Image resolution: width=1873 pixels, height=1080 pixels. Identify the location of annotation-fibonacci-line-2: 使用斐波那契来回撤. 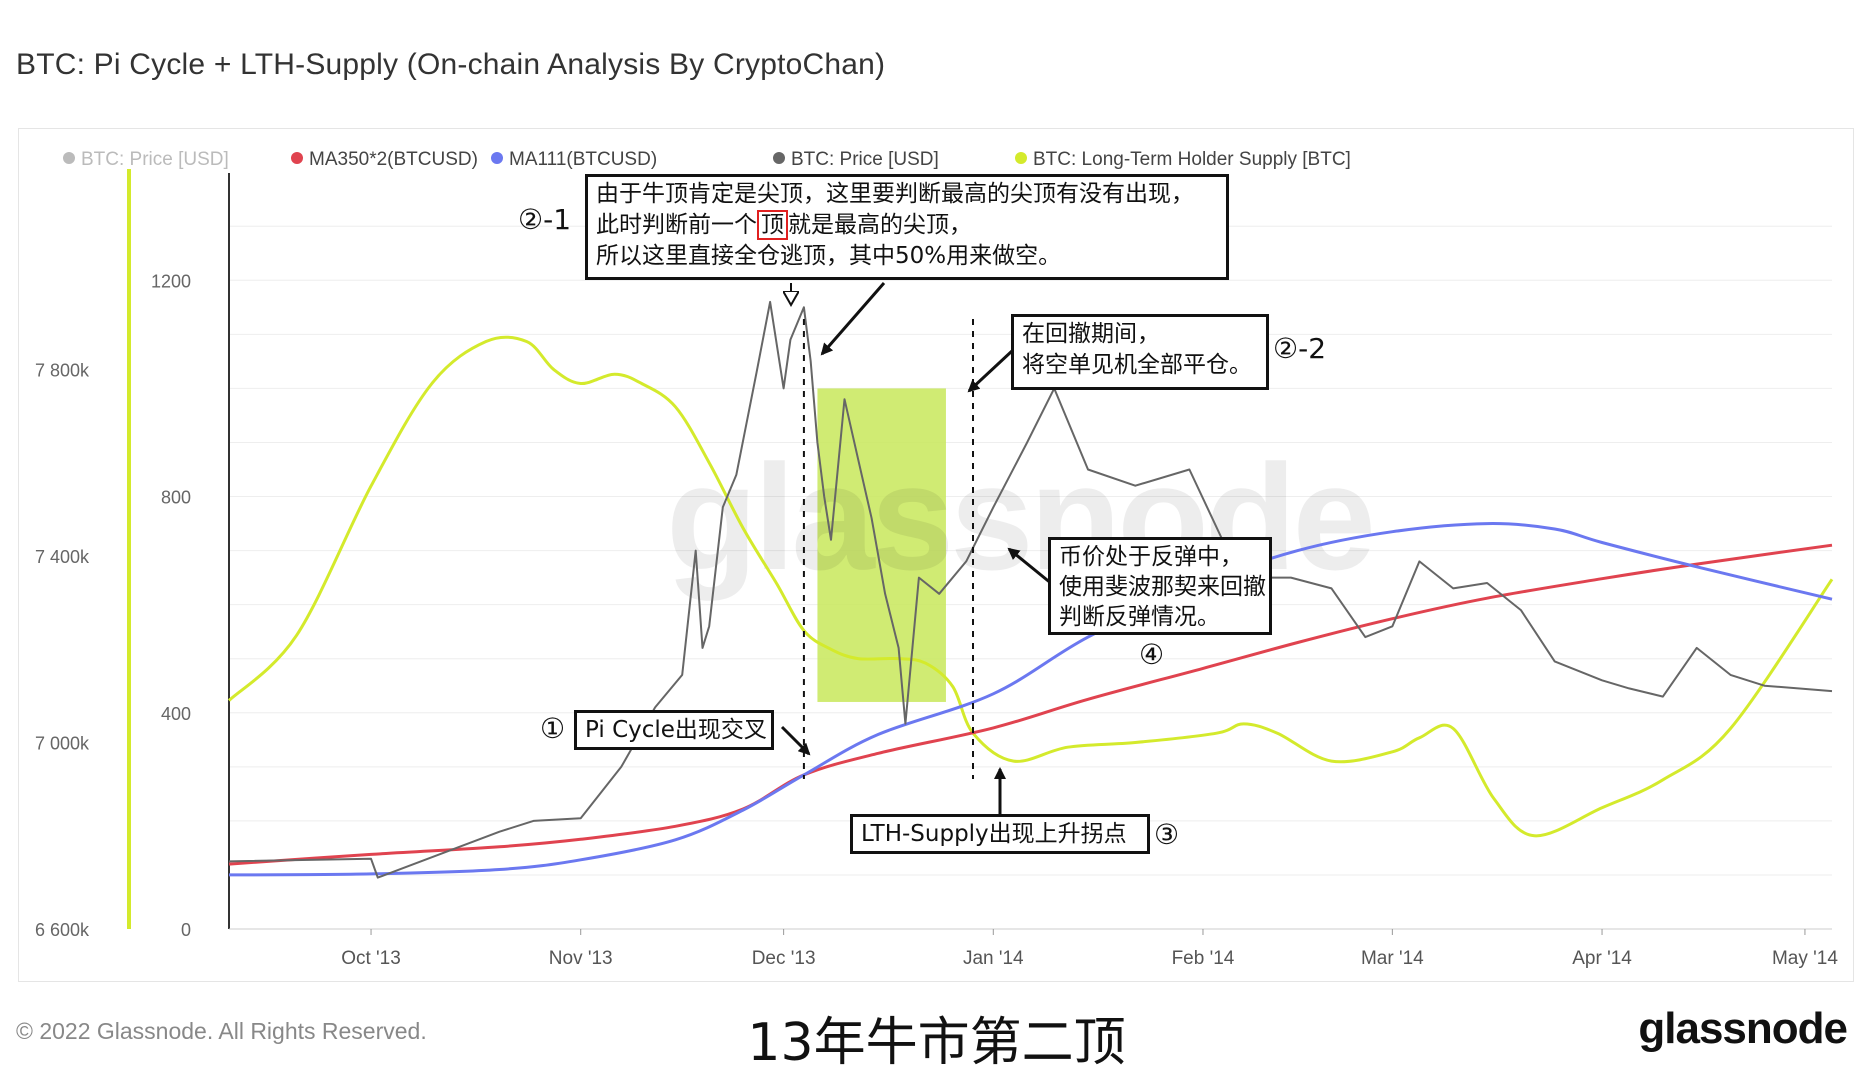
(1162, 587).